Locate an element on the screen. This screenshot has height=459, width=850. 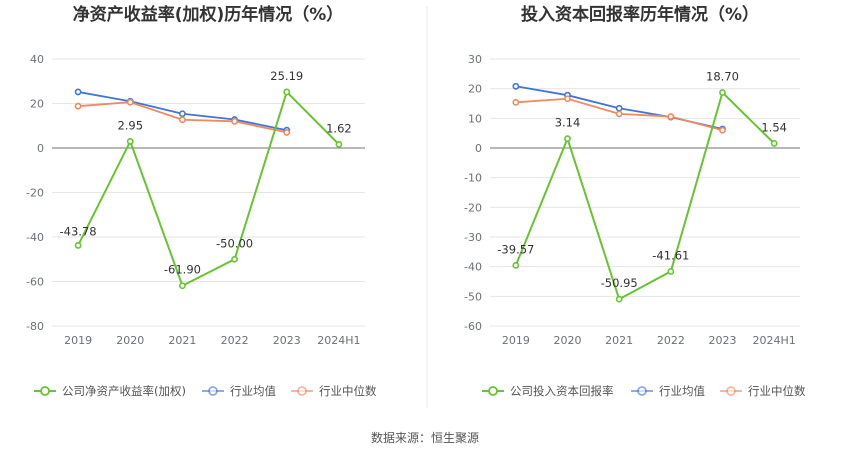
data-label: -41.61 is located at coordinates (670, 255).